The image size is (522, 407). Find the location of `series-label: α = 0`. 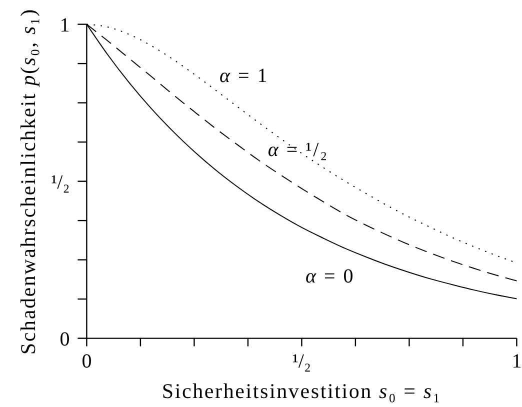

series-label: α = 0 is located at coordinates (330, 276).